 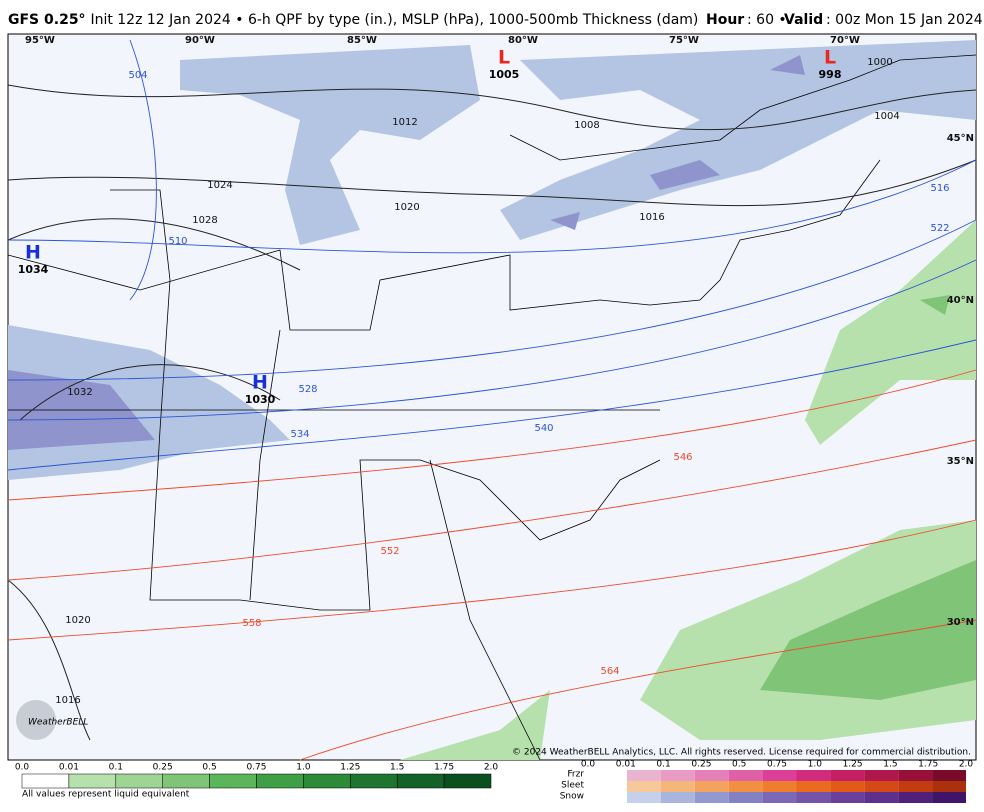 I want to click on thickness-label: 516, so click(x=939, y=188).